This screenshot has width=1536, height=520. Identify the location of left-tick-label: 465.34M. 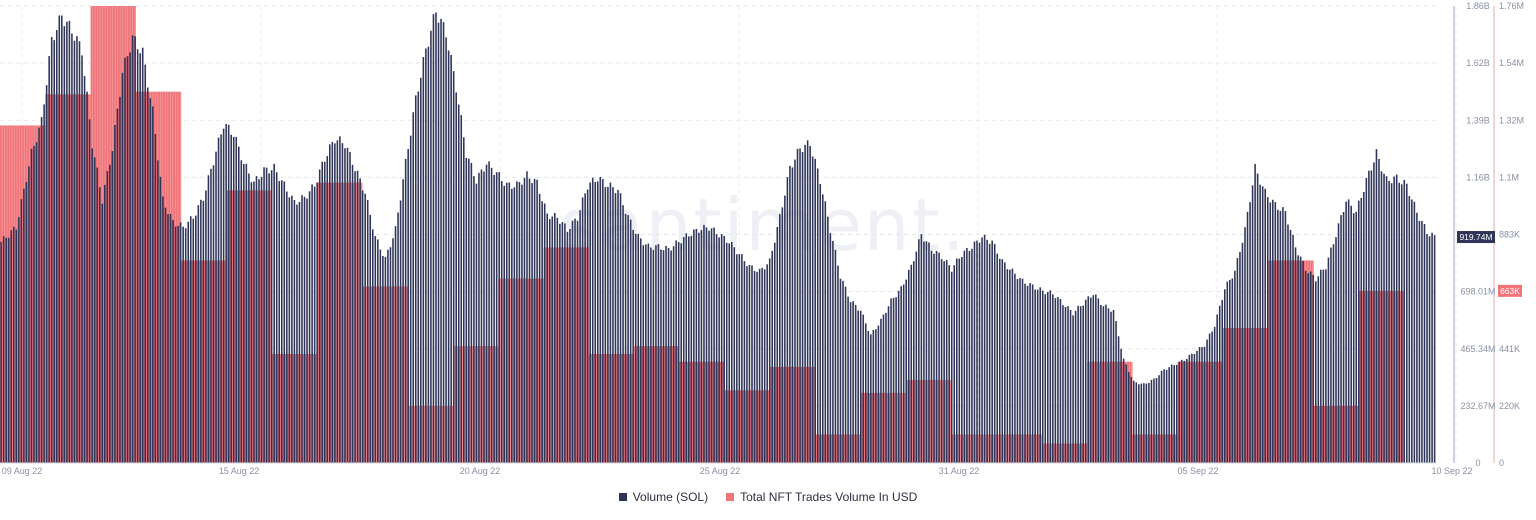
(1477, 349).